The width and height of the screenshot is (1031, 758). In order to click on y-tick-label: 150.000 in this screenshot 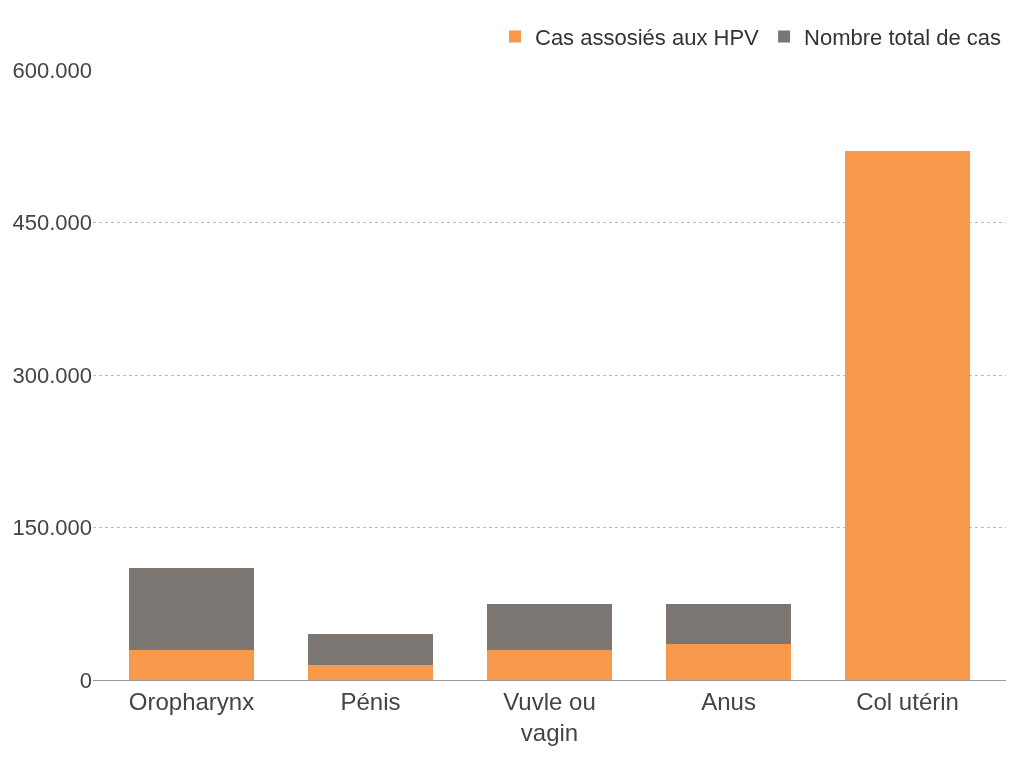, I will do `click(52, 528)`.